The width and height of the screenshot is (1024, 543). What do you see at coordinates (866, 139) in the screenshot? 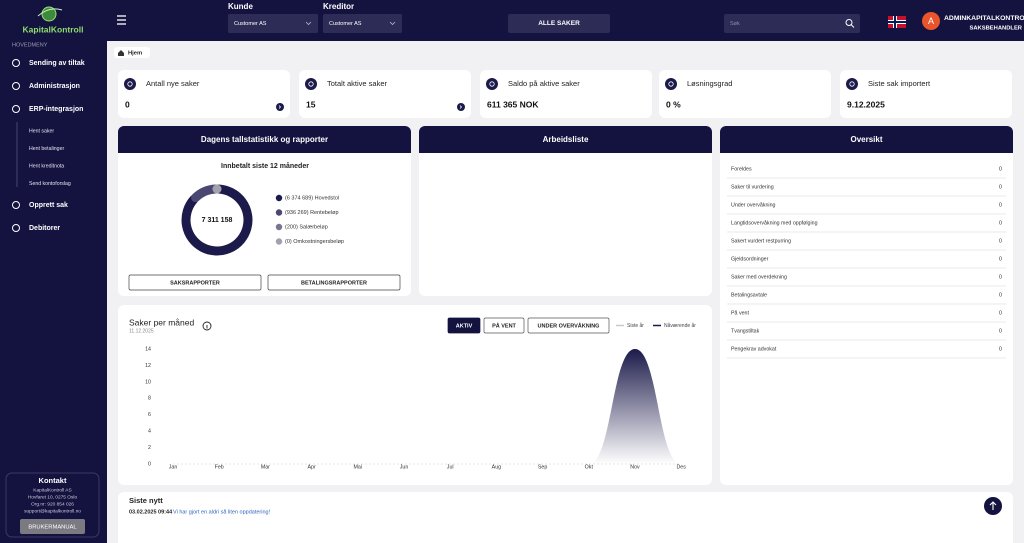
I see `panel-title: Oversikt` at bounding box center [866, 139].